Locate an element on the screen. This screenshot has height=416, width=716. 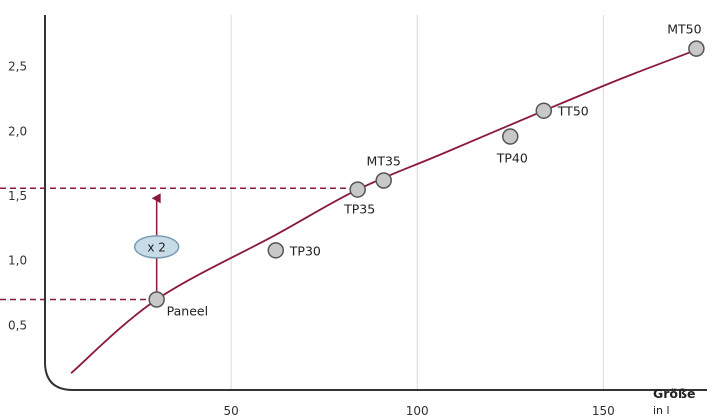
factor-badge-label: x 2 is located at coordinates (156, 247).